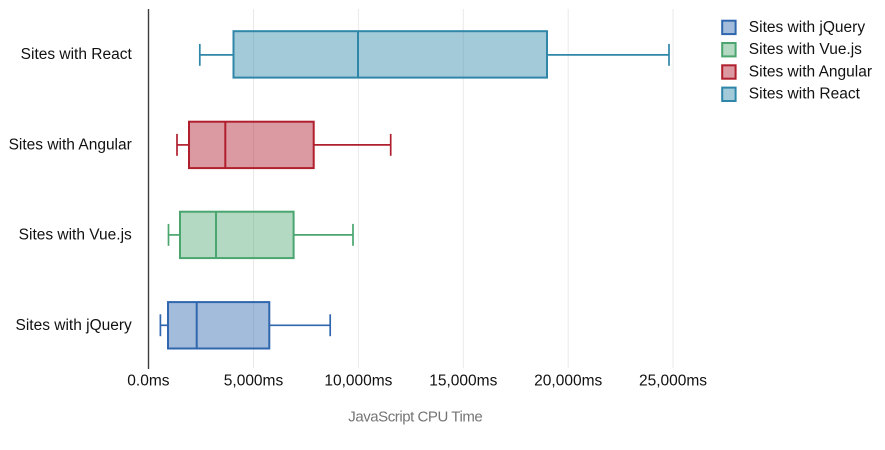 This screenshot has width=885, height=450. I want to click on svg-text: JavaScript CPU Time, so click(415, 416).